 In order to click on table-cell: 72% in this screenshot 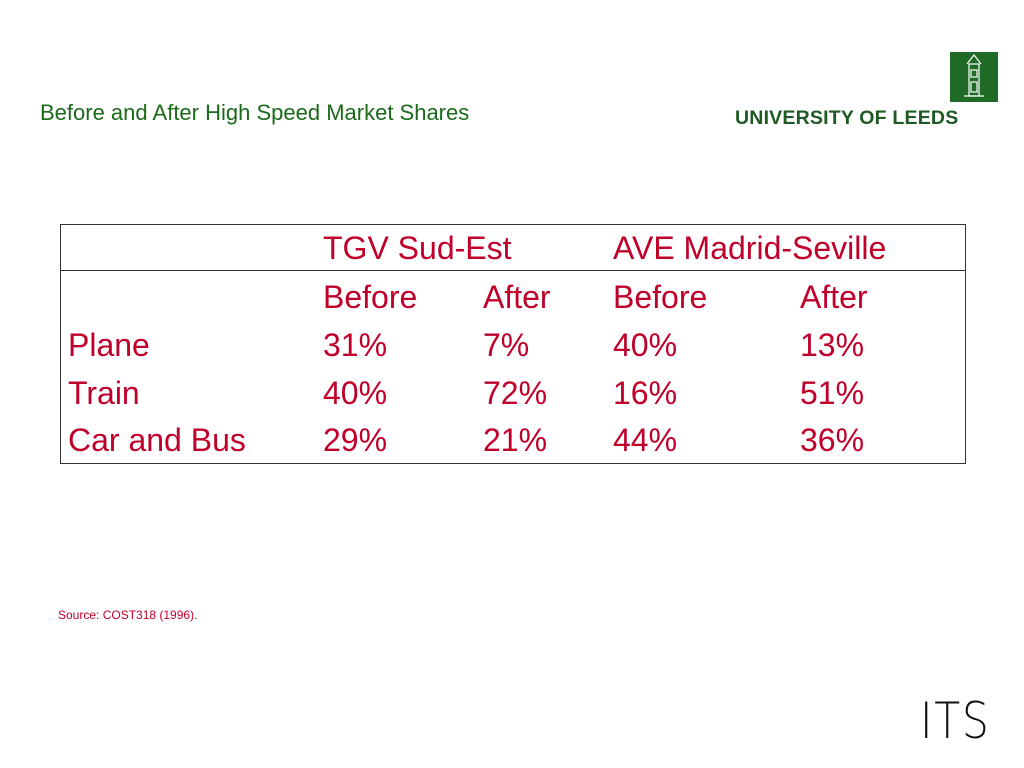, I will do `click(515, 393)`.